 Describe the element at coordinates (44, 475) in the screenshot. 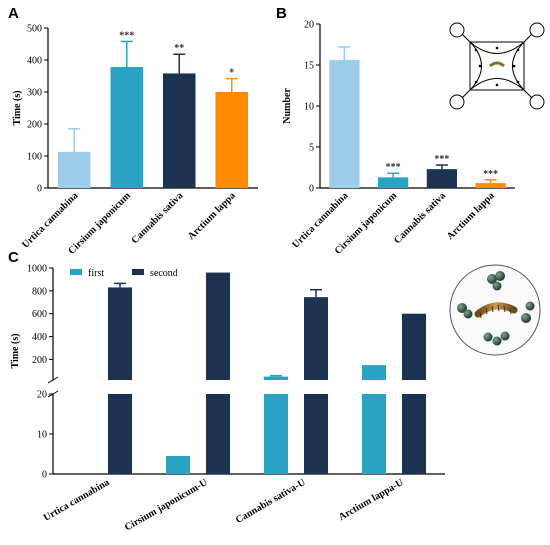

I see `c-y-tick-label: 0` at that location.